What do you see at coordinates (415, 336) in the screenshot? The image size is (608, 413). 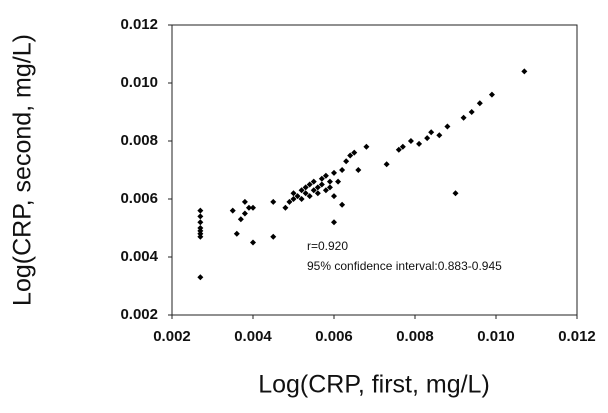 I see `x-tick-label: 0.008` at bounding box center [415, 336].